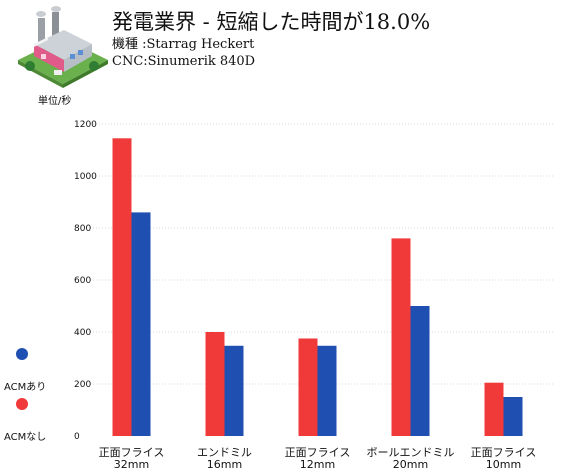 This screenshot has height=470, width=562. I want to click on legend-item-with-acm: ACMあり, so click(25, 370).